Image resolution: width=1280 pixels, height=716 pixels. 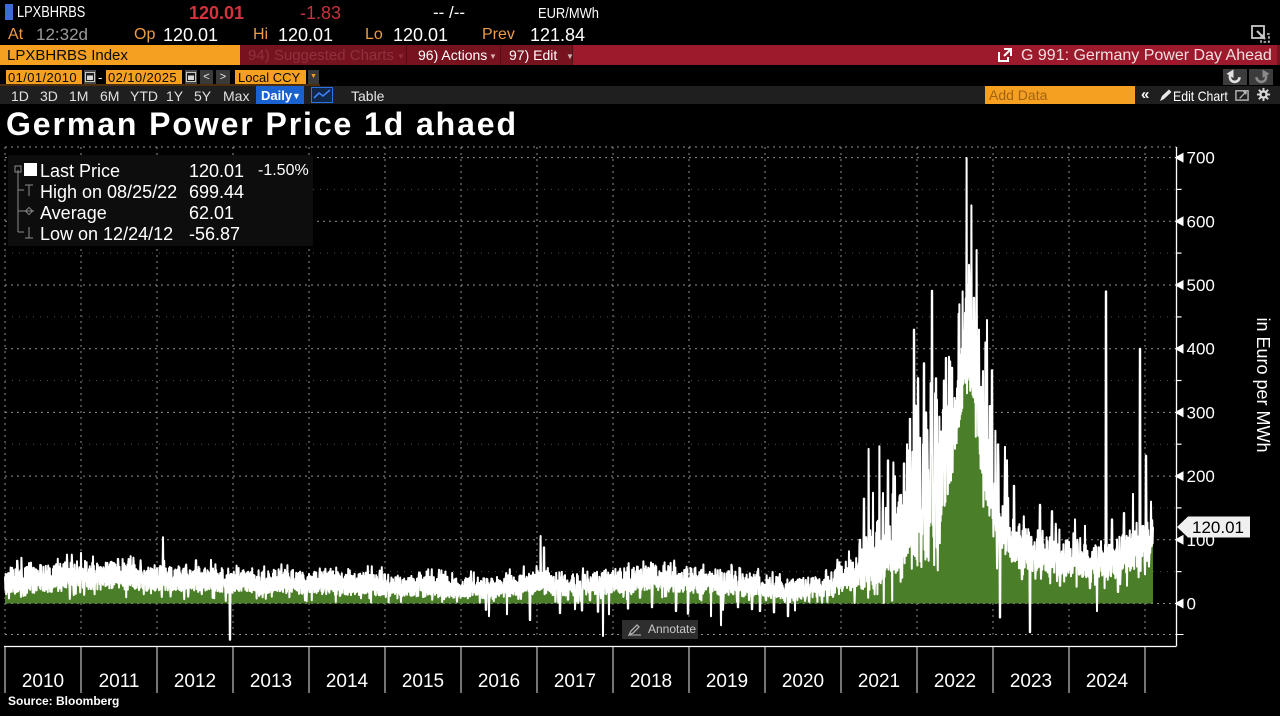 What do you see at coordinates (271, 681) in the screenshot?
I see `svg-text: 2013` at bounding box center [271, 681].